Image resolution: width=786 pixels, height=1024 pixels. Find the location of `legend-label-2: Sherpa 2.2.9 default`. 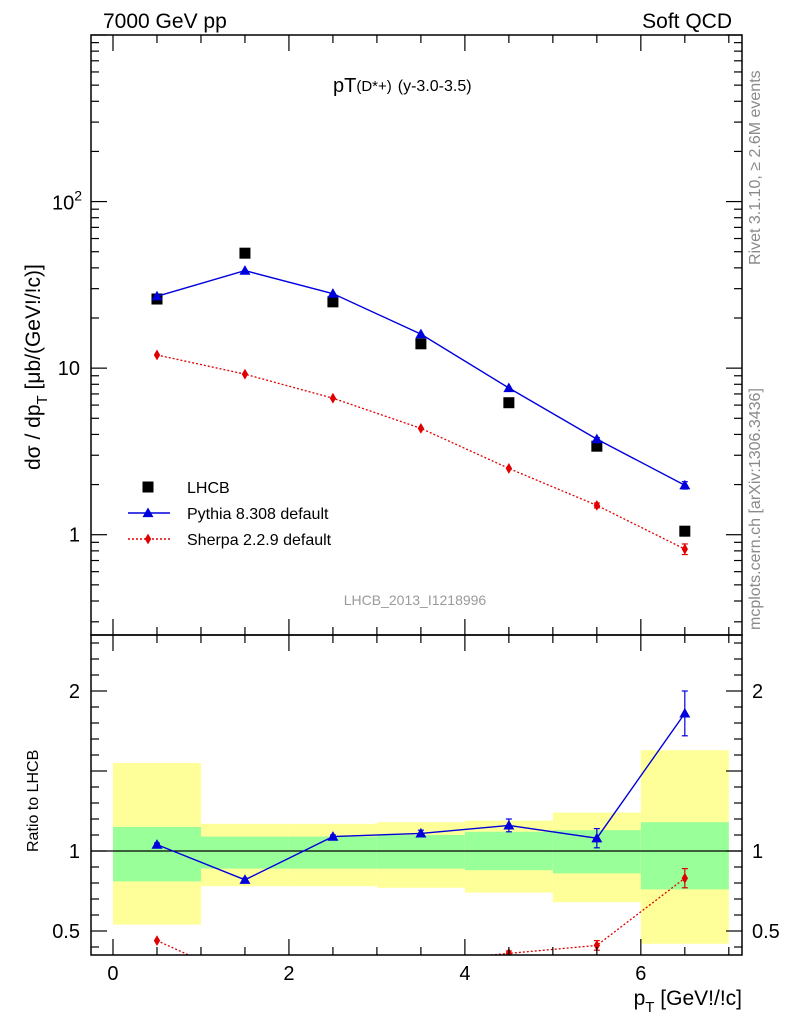

legend-label-2: Sherpa 2.2.9 default is located at coordinates (259, 540).